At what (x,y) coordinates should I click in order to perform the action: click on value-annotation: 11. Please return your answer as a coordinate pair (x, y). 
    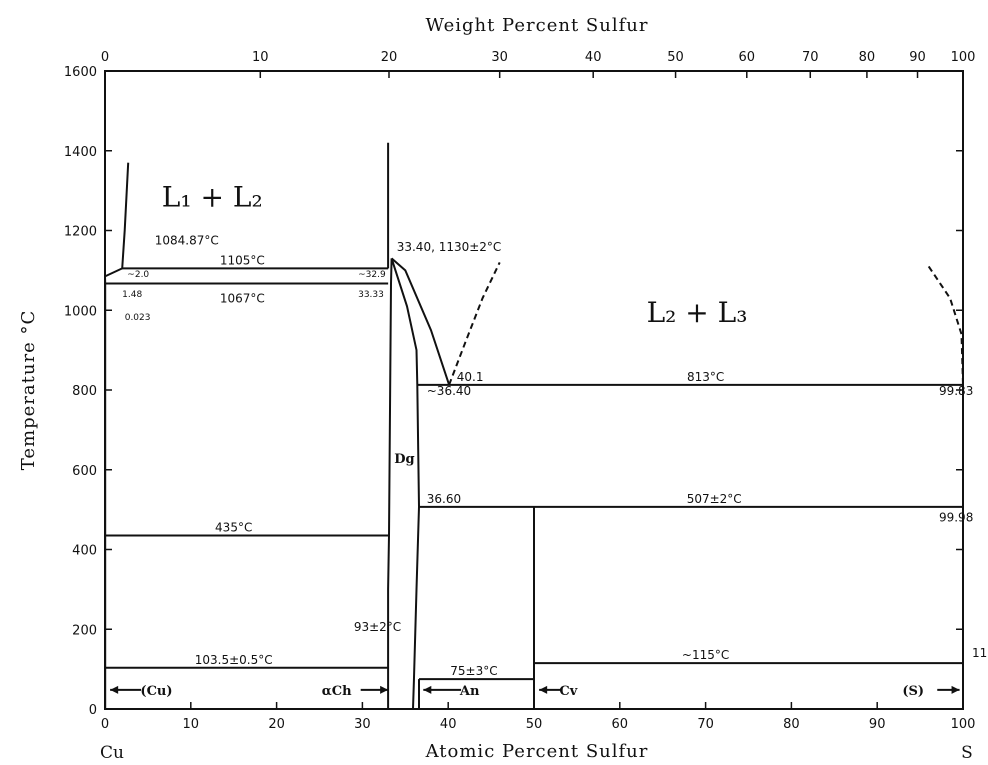
    Looking at the image, I should click on (979, 653).